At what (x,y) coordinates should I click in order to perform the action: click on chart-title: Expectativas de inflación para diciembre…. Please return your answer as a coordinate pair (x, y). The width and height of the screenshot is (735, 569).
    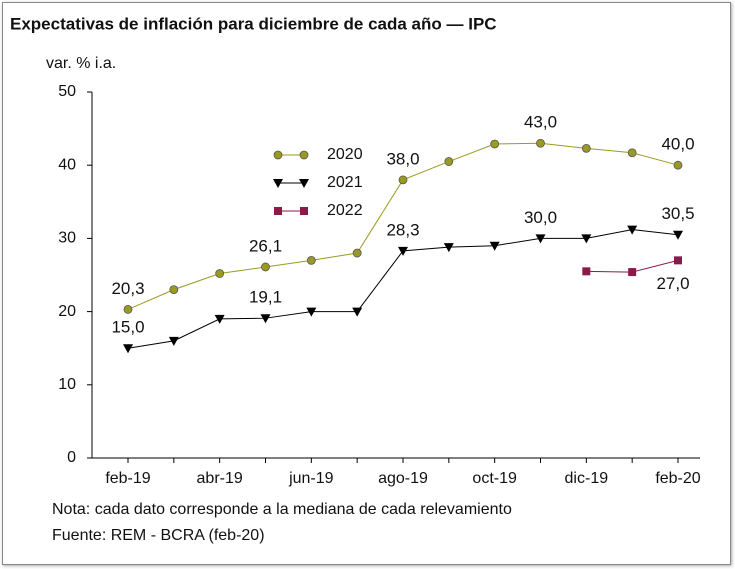
    Looking at the image, I should click on (253, 23).